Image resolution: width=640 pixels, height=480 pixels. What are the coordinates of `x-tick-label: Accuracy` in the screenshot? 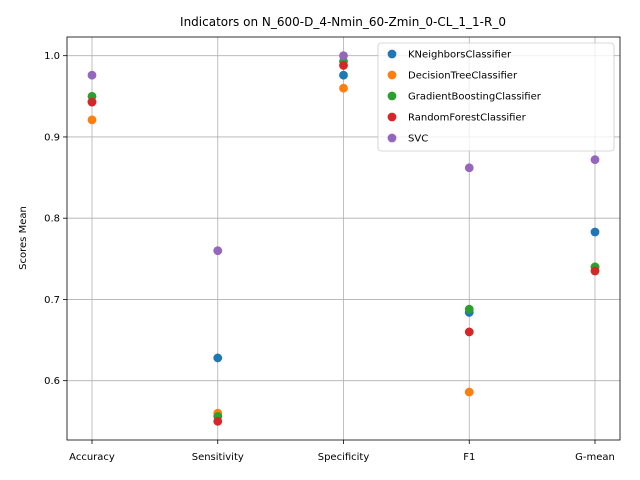 It's located at (92, 457).